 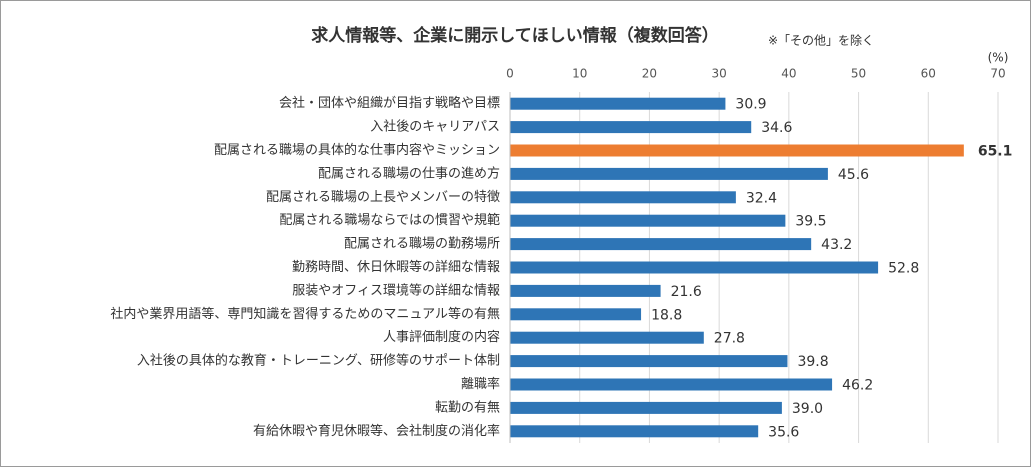 What do you see at coordinates (729, 339) in the screenshot?
I see `value-label: 27.8` at bounding box center [729, 339].